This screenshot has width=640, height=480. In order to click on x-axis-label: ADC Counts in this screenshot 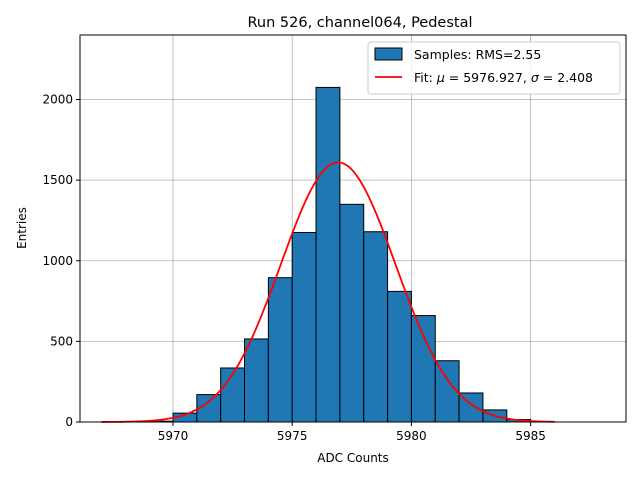, I will do `click(353, 458)`.